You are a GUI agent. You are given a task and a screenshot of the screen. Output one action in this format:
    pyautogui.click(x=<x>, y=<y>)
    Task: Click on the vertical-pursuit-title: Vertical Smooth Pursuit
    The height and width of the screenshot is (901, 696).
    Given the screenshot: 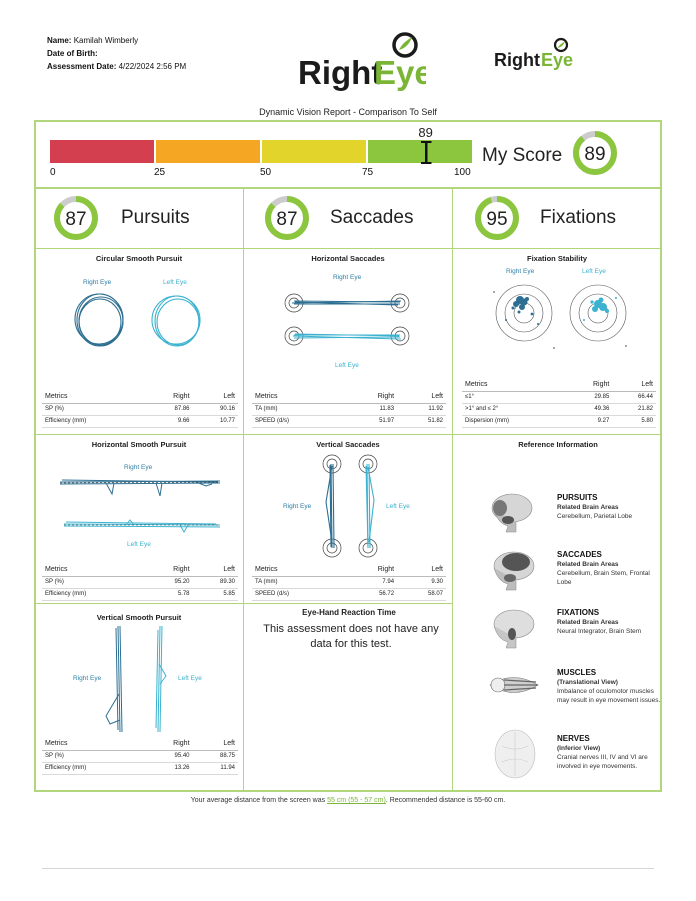 What is the action you would take?
    pyautogui.click(x=139, y=617)
    